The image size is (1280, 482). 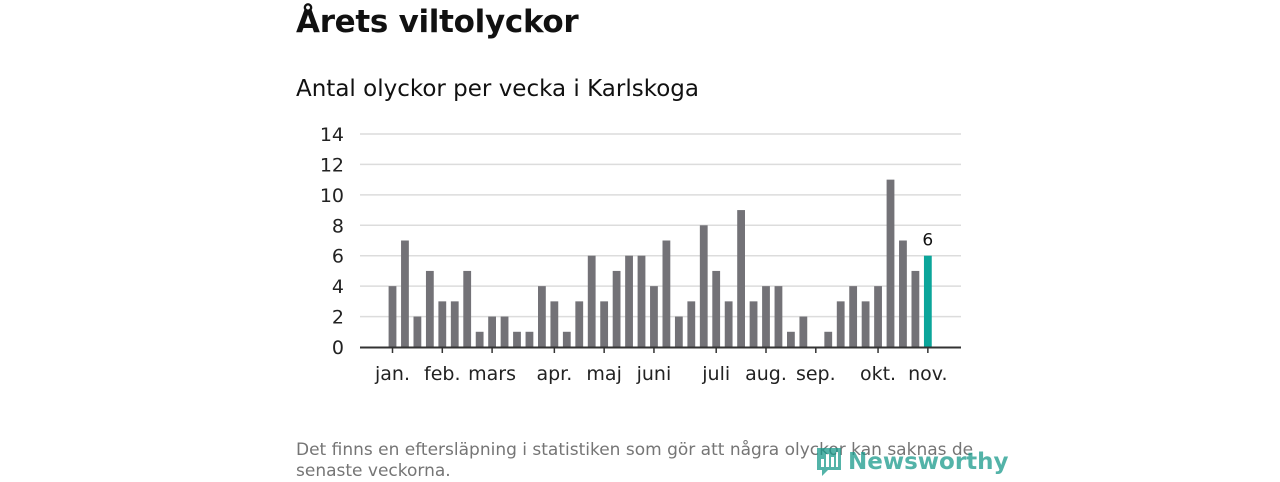 I want to click on x-tick-label: apr., so click(x=554, y=374).